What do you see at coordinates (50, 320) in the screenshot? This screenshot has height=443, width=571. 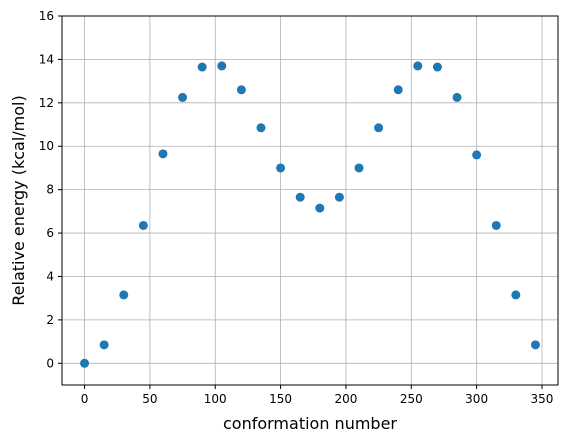 I see `y-tick-label: 2` at bounding box center [50, 320].